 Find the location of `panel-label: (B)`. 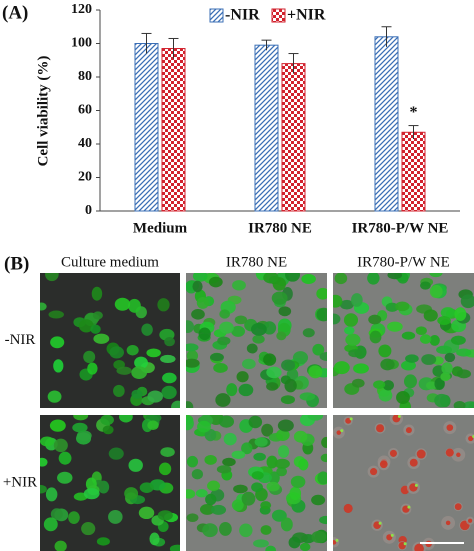

panel-label: (B) is located at coordinates (16, 263).